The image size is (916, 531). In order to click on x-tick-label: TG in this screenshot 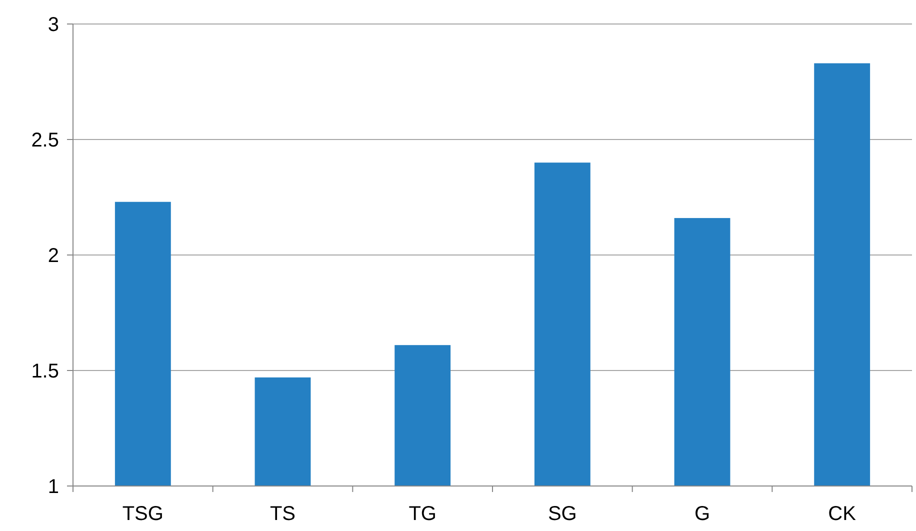, I will do `click(422, 514)`.